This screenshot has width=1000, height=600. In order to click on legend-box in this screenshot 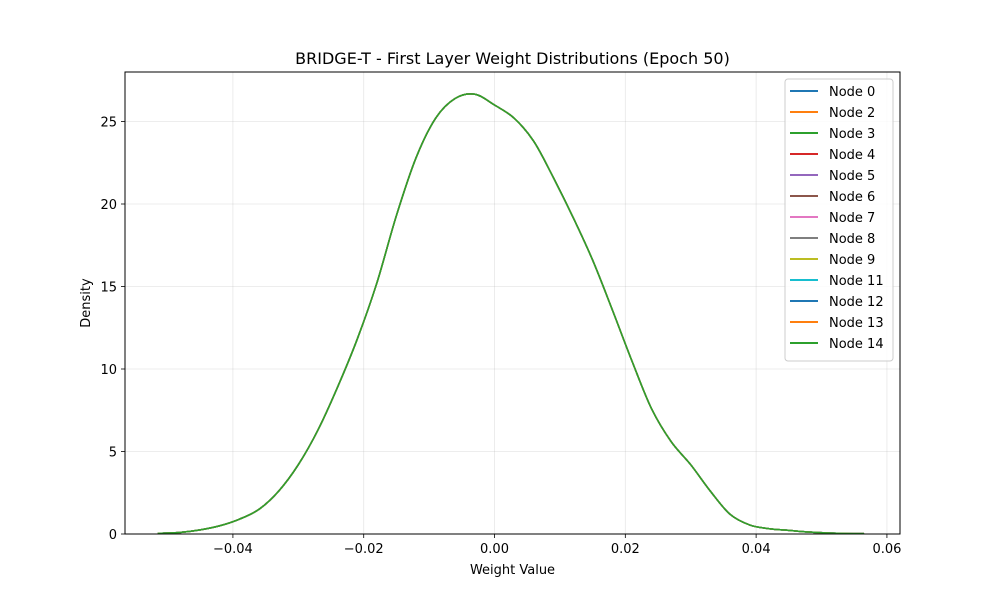, I will do `click(839, 220)`.